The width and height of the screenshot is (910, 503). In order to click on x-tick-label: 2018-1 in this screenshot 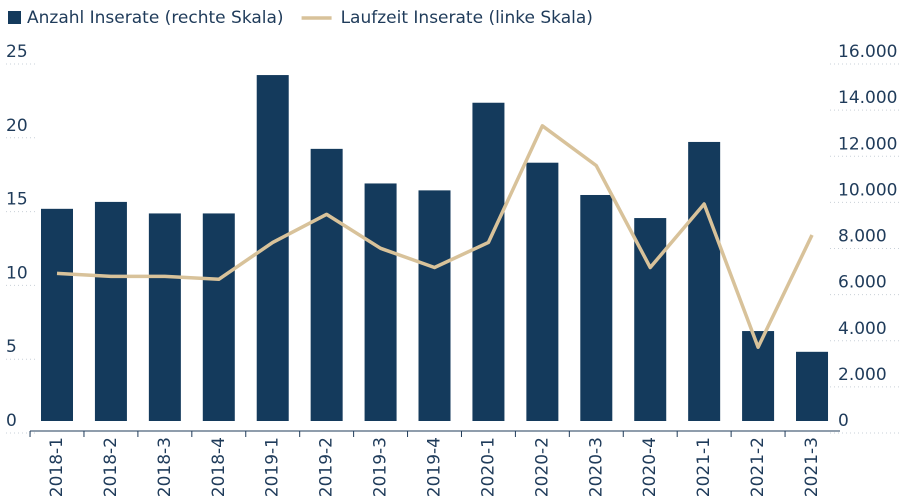, I will do `click(57, 467)`.